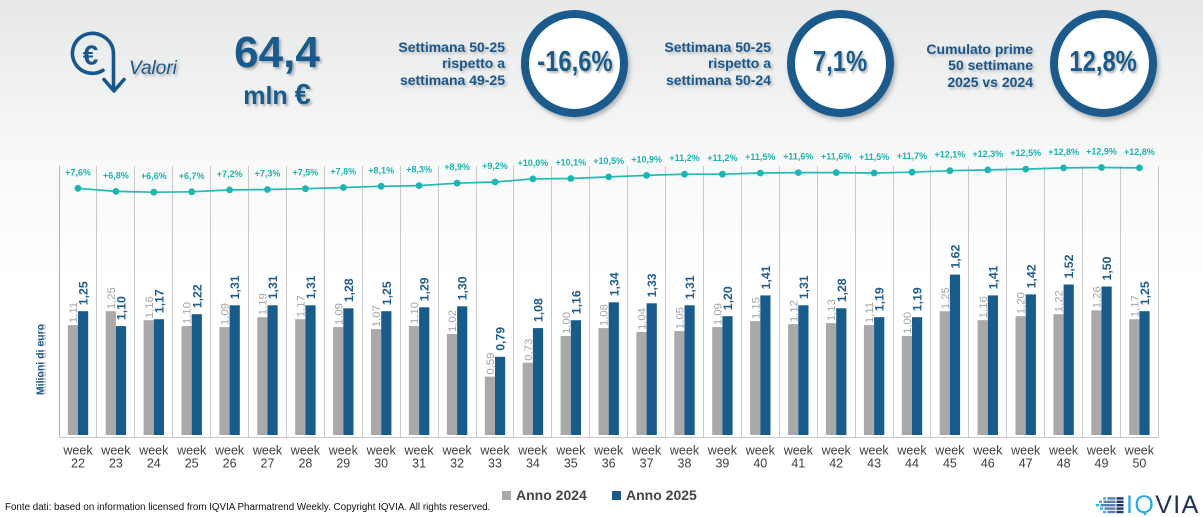 The width and height of the screenshot is (1203, 517). Describe the element at coordinates (956, 257) in the screenshot. I see `svg-text: 1,62` at that location.